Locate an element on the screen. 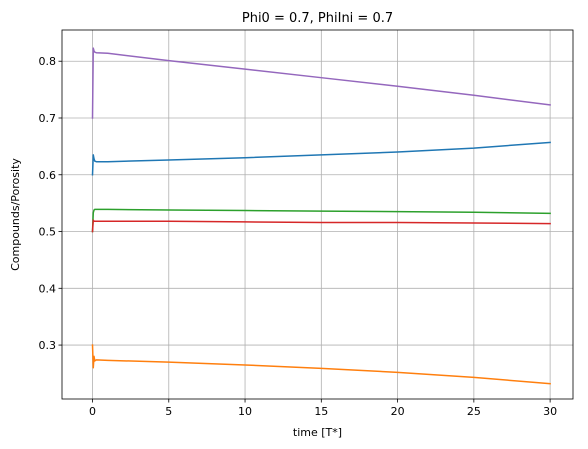 The height and width of the screenshot is (449, 588). x-tick-label: 25 is located at coordinates (474, 411).